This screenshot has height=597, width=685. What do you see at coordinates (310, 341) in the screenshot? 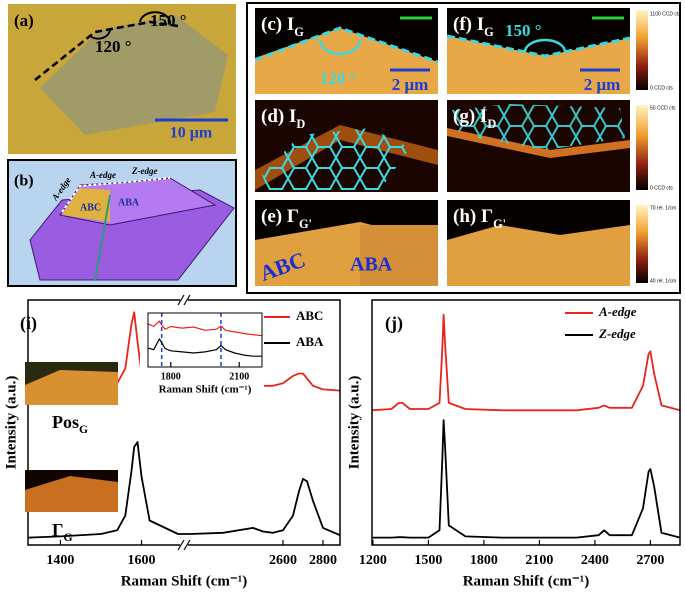
I see `legend-label: ABA` at bounding box center [310, 341].